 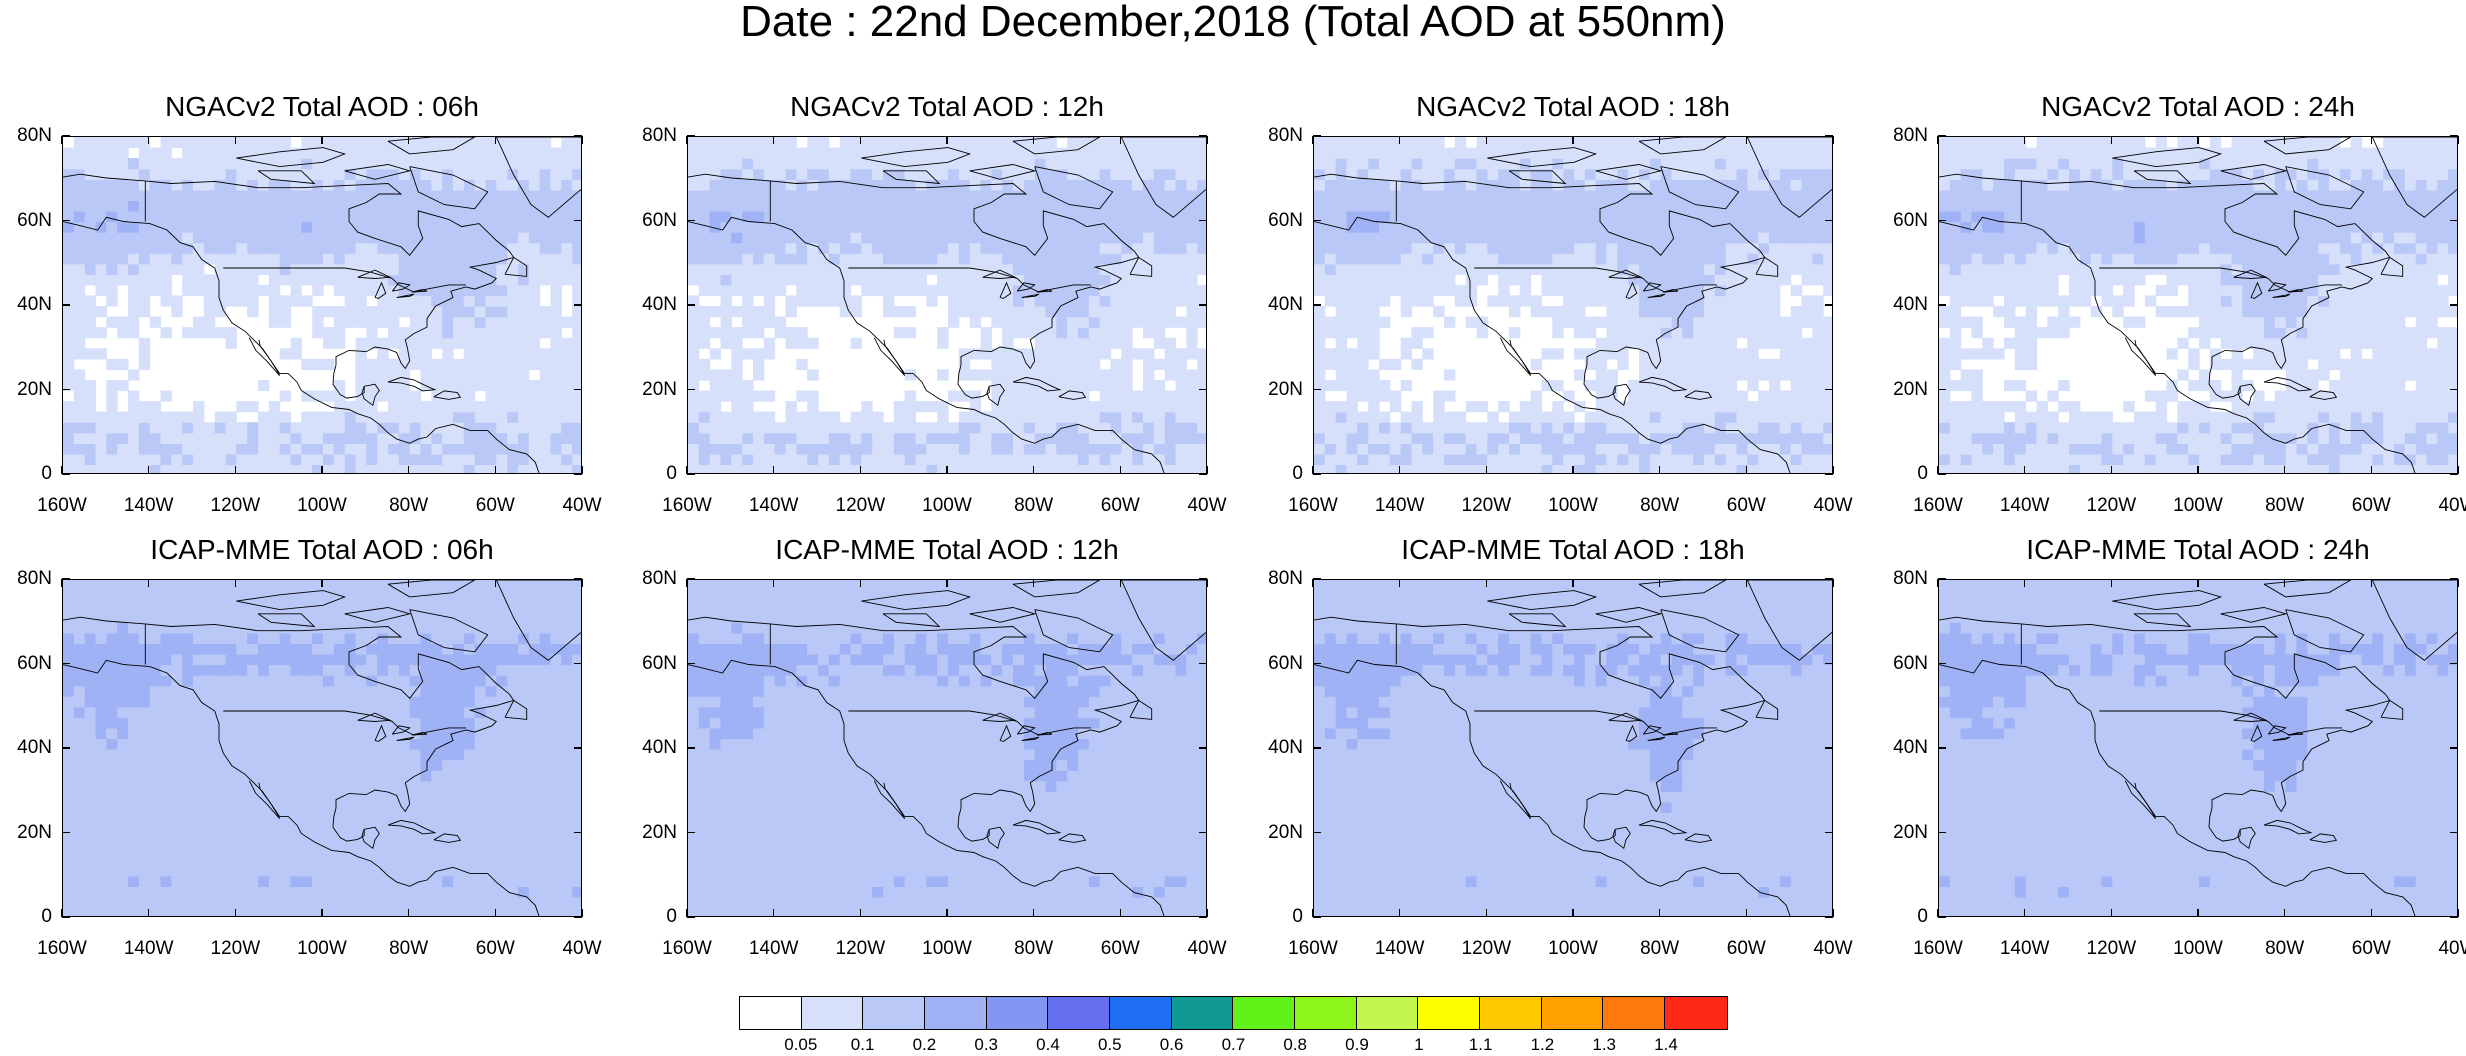 I want to click on lat-tick-label: 40N, so click(x=1910, y=747).